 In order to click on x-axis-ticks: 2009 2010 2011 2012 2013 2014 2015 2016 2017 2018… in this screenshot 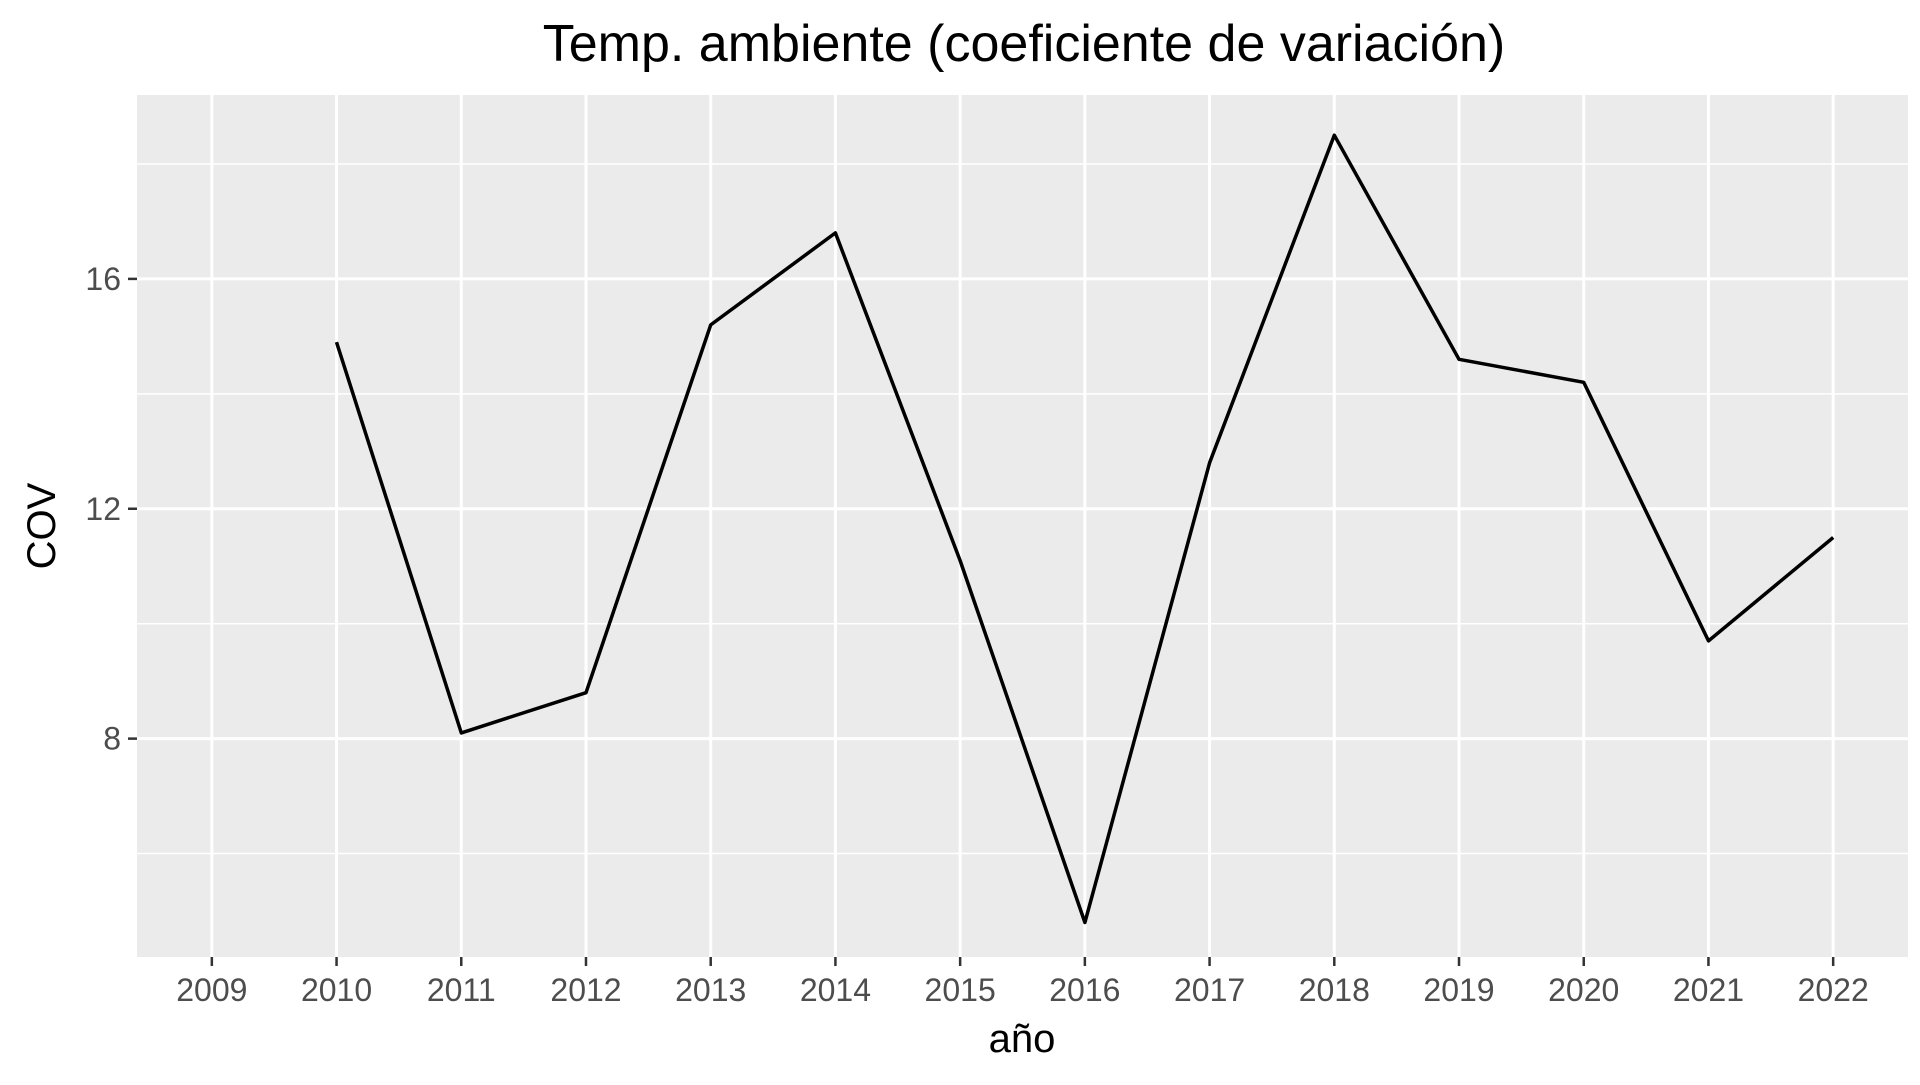, I will do `click(1022, 982)`.